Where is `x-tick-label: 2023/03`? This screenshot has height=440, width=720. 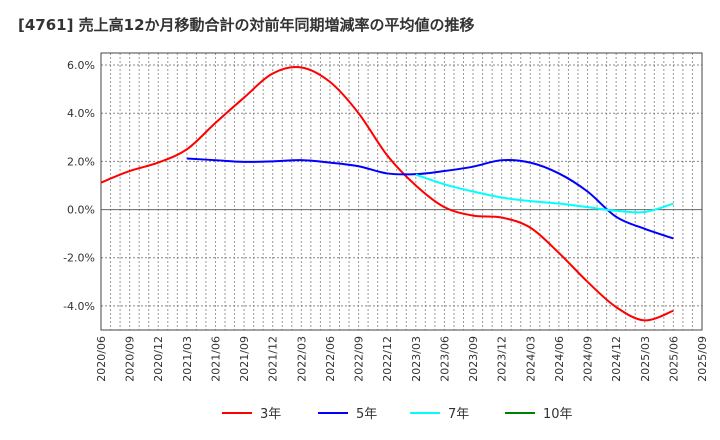
x-tick-label: 2023/03 is located at coordinates (416, 359).